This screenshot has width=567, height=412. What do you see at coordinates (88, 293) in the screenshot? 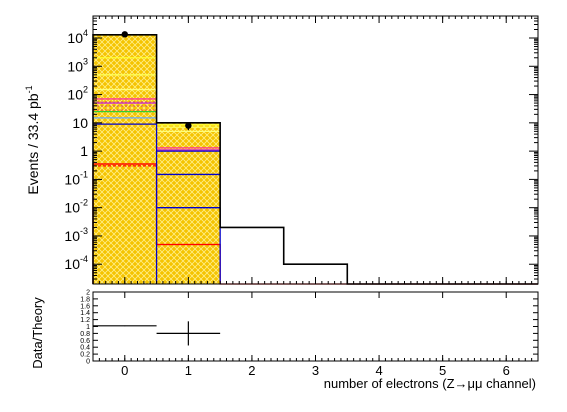
I see `ratio-y-tick-label: 2` at bounding box center [88, 293].